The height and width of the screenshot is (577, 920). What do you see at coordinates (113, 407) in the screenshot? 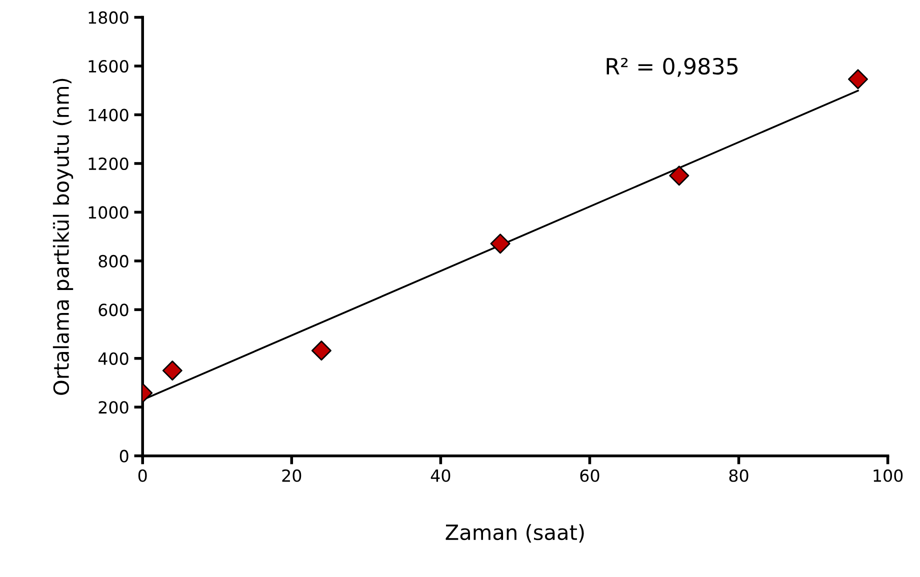
I see `y-tick-label: 200` at bounding box center [113, 407].